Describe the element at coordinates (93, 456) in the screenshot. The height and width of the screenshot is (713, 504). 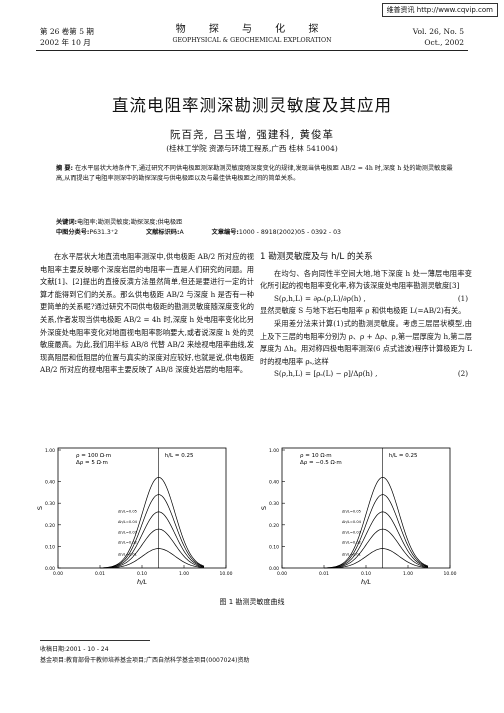
I see `param-label: ρ = 100 Ω·m` at that location.